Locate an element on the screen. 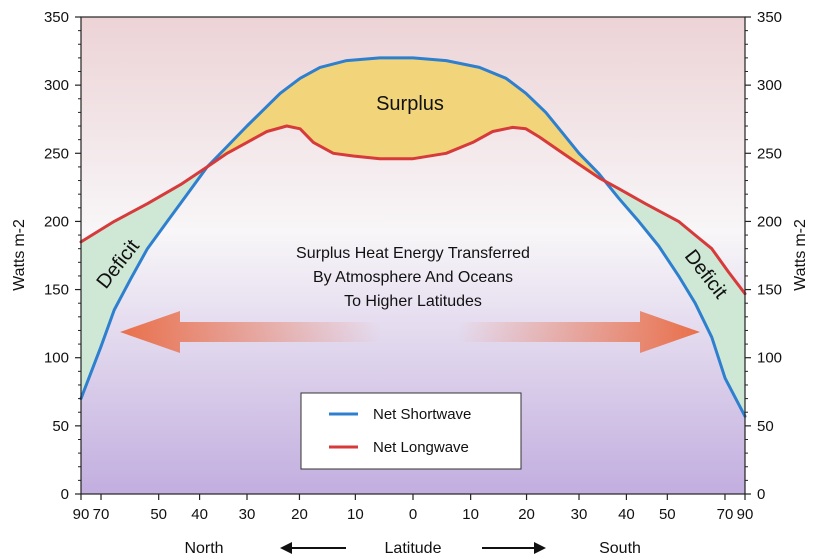  y-axis-left: 0 50 100 150 200 250 300 350 is located at coordinates (62, 256).